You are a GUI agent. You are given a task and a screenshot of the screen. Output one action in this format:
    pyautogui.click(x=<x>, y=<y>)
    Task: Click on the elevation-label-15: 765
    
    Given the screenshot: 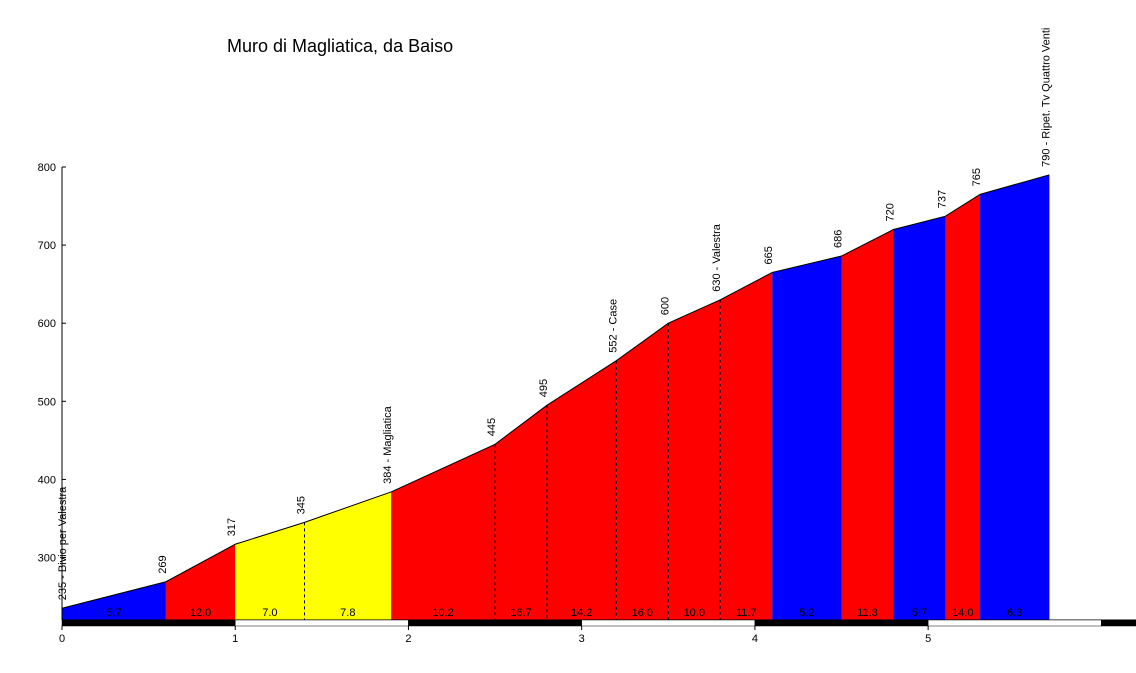 What is the action you would take?
    pyautogui.click(x=977, y=177)
    